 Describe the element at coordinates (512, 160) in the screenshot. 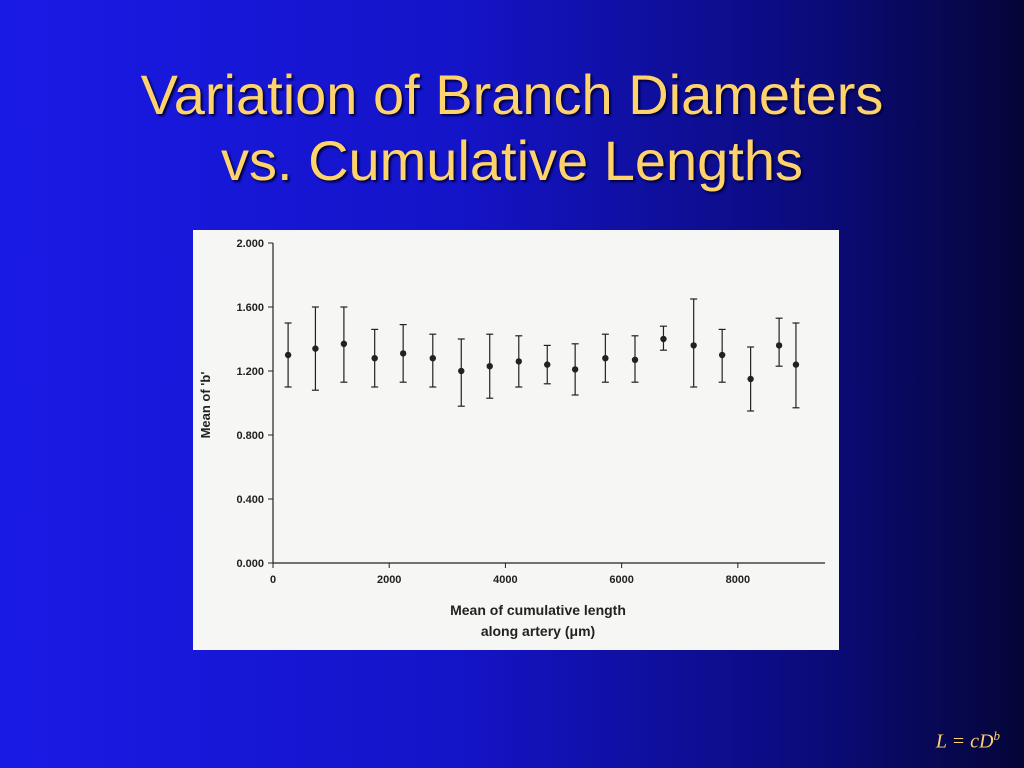

I see `slide-title-line2: vs. Cumulative Lengths` at that location.